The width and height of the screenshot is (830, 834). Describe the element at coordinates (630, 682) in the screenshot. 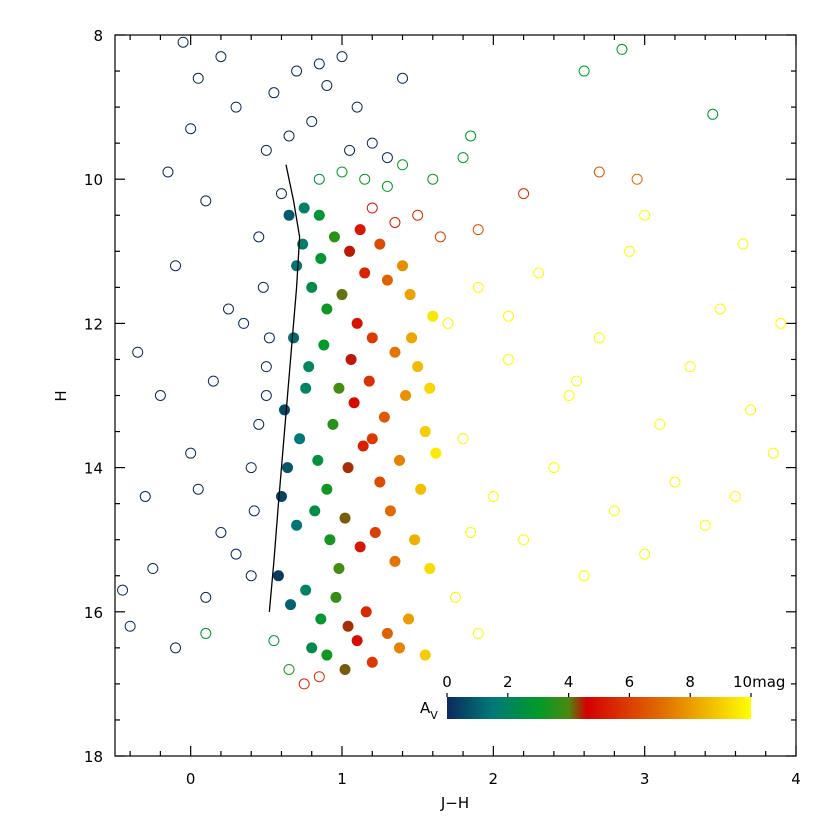

I see `colorbar-tick-label: 6` at that location.